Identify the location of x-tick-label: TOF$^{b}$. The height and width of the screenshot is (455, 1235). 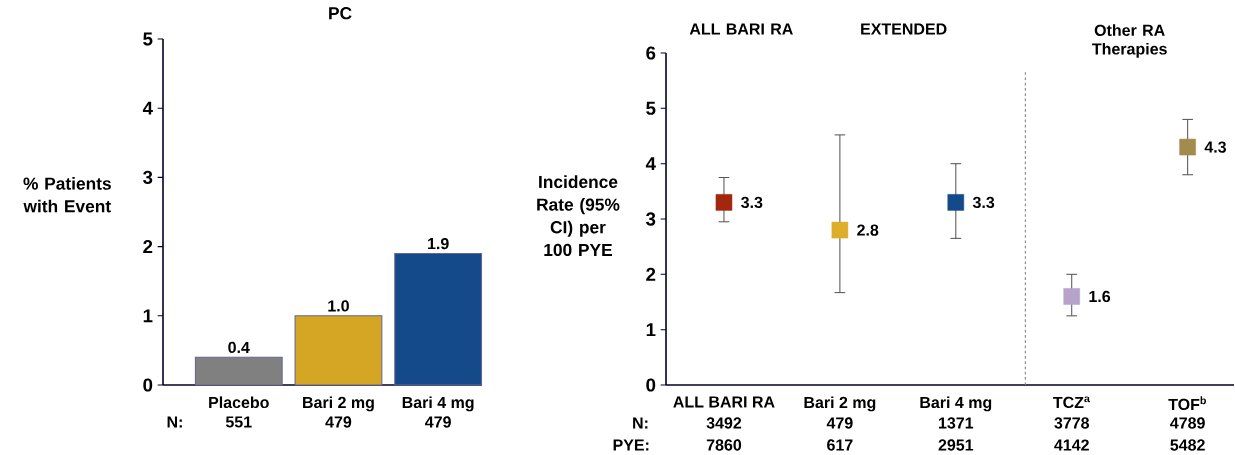
(1187, 403).